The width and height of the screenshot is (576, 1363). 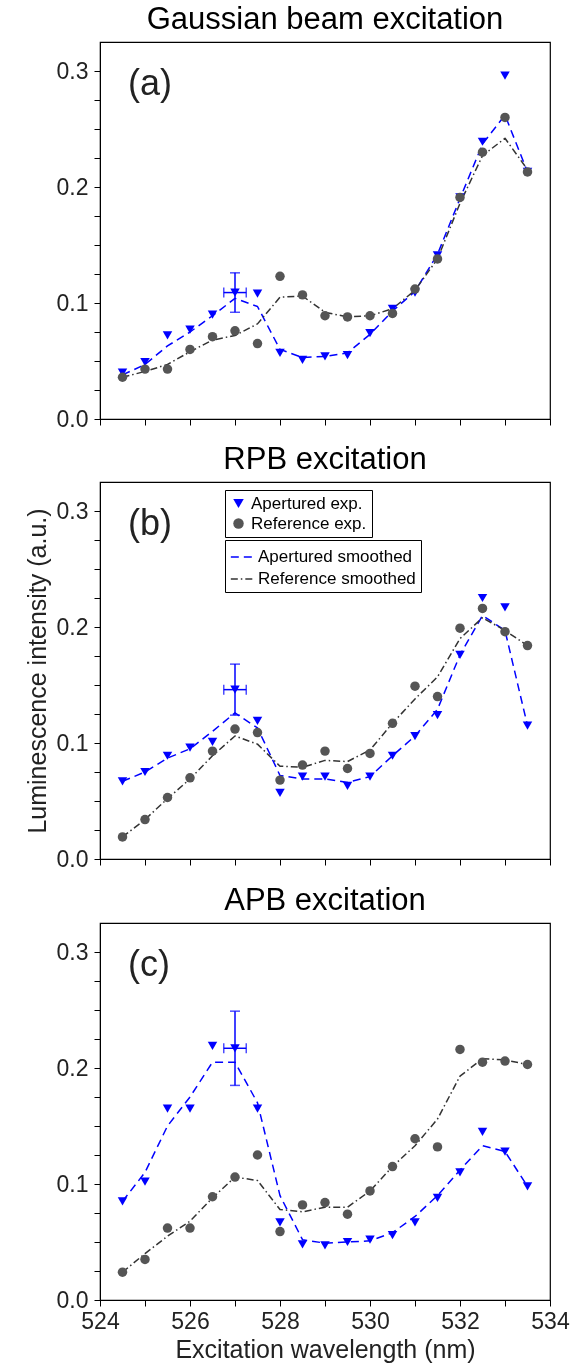 I want to click on x-tick-label: 534, so click(x=550, y=1320).